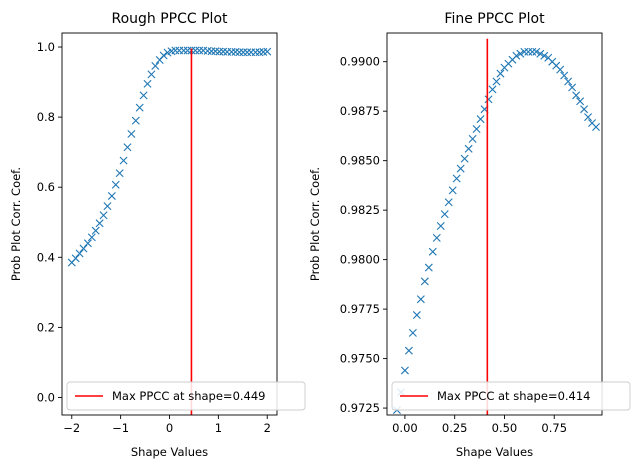 The image size is (639, 470). Describe the element at coordinates (360, 62) in the screenshot. I see `y-tick-label: 0.9900` at that location.